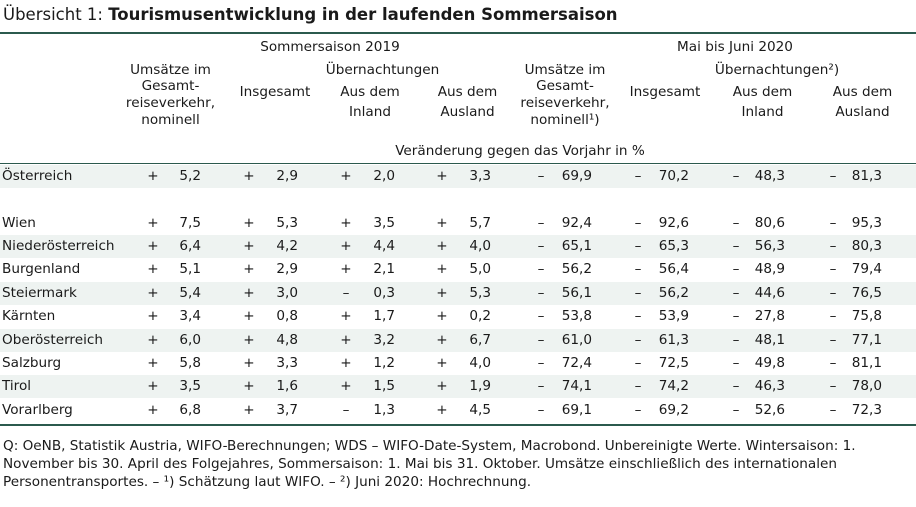 This screenshot has height=507, width=916. What do you see at coordinates (190, 340) in the screenshot?
I see `value-number: 6,0` at bounding box center [190, 340].